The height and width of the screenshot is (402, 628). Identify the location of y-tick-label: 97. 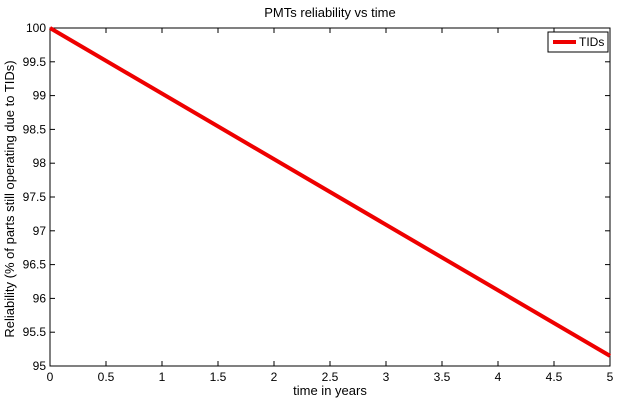
(40, 231).